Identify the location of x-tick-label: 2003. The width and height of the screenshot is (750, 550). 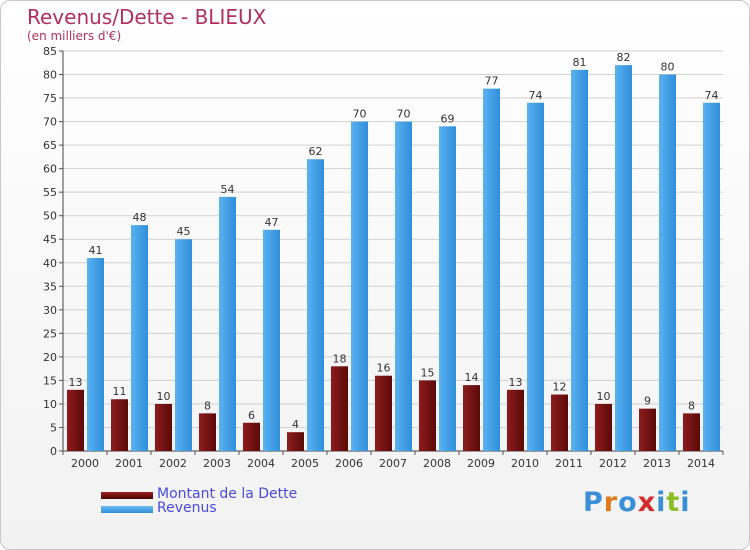
(217, 463).